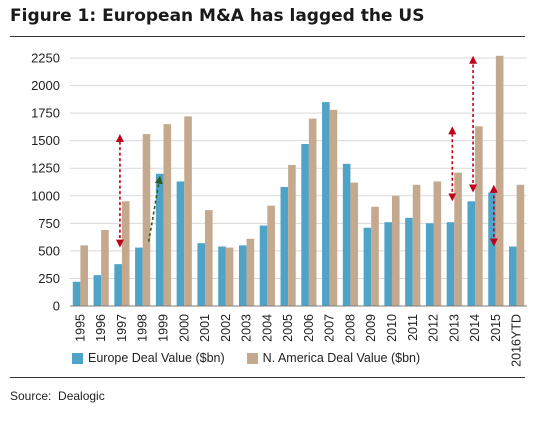 Image resolution: width=535 pixels, height=424 pixels. I want to click on x-tick-label-1995: 1995, so click(80, 328).